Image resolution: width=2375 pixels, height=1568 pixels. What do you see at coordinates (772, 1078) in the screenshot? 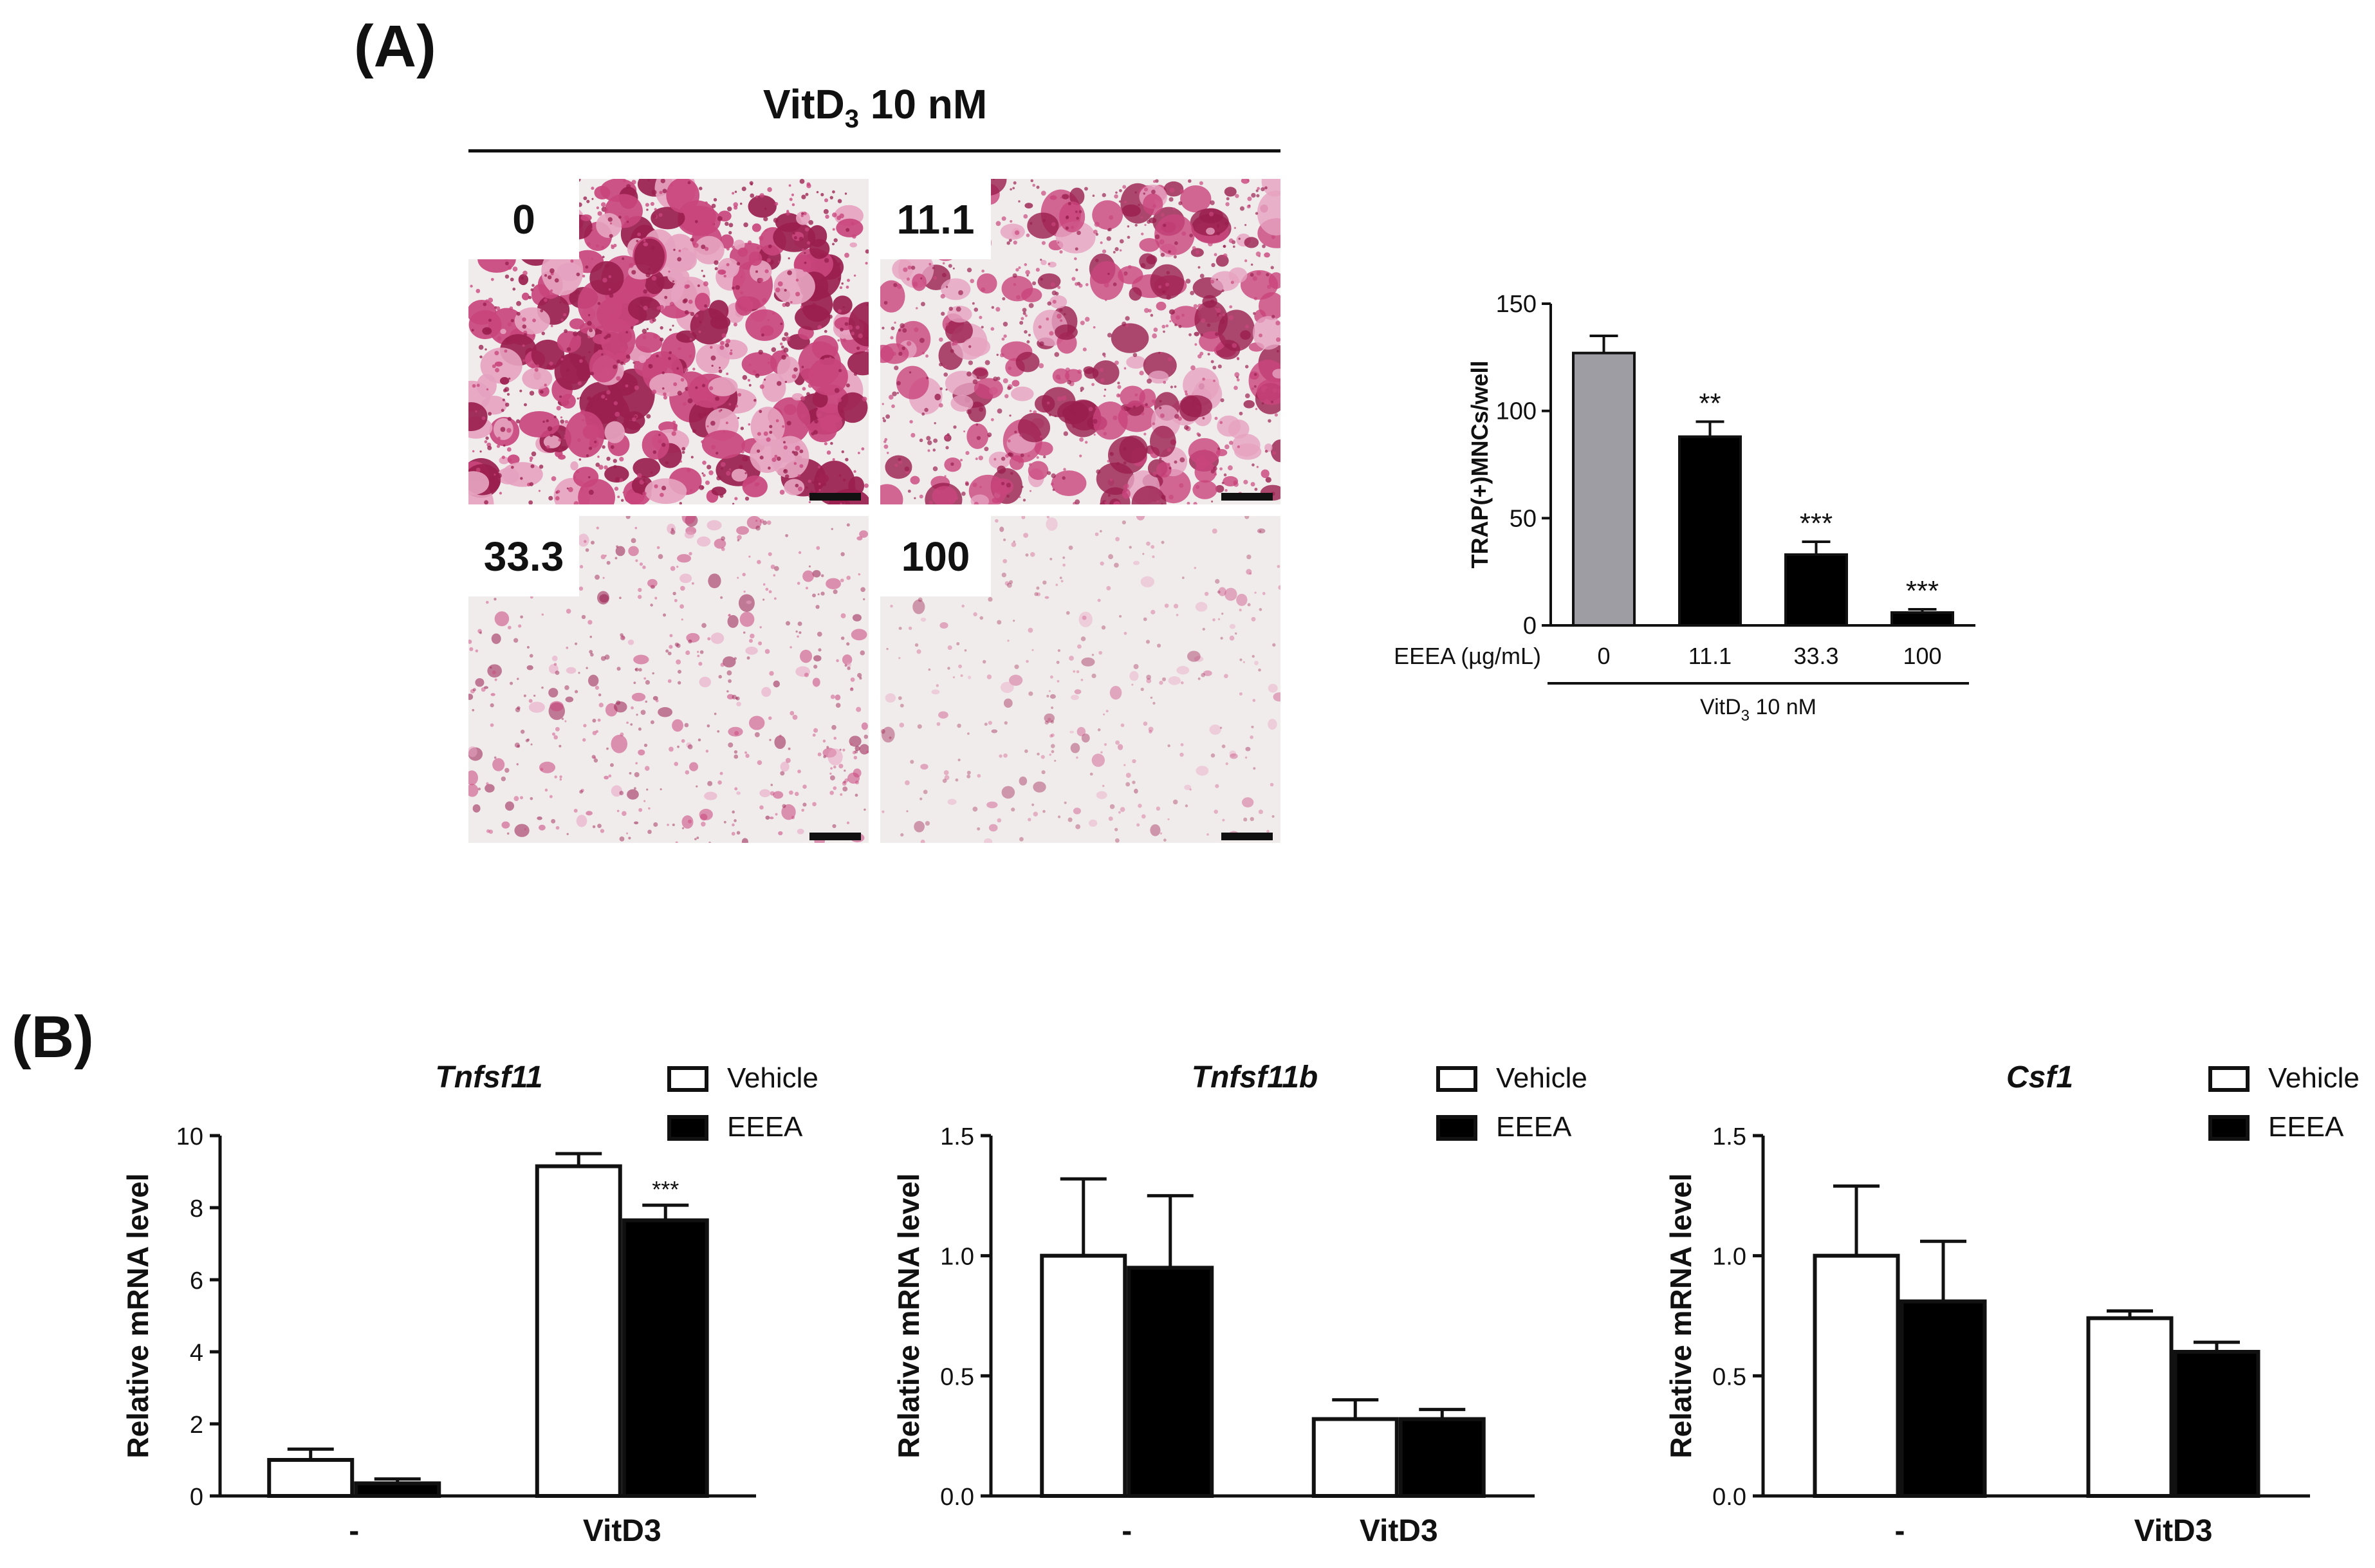
I see `tnfsf11-legend-label: Vehicle` at bounding box center [772, 1078].